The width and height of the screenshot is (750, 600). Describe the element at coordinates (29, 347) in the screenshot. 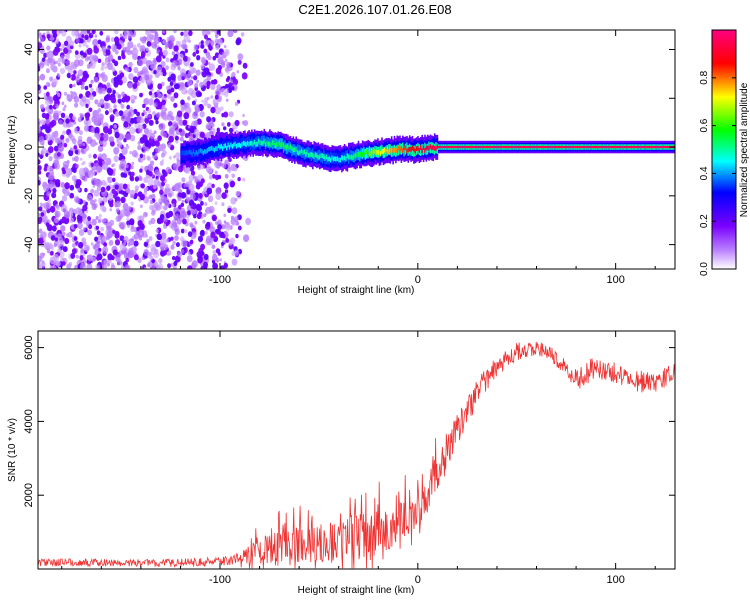

I see `bottom-y-tick-label: 6000` at that location.